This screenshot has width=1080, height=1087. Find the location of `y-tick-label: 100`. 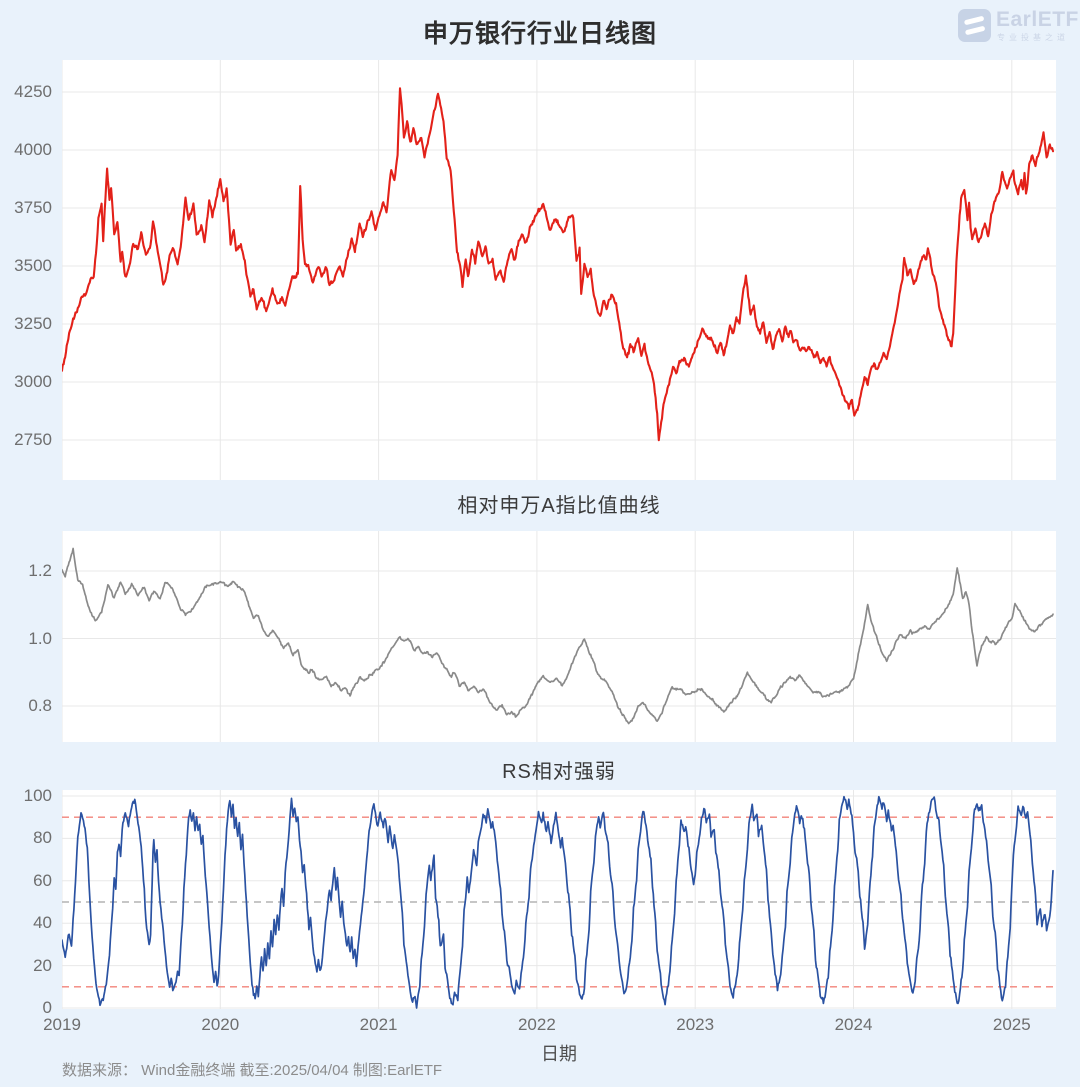

y-tick-label: 100 is located at coordinates (37, 795).